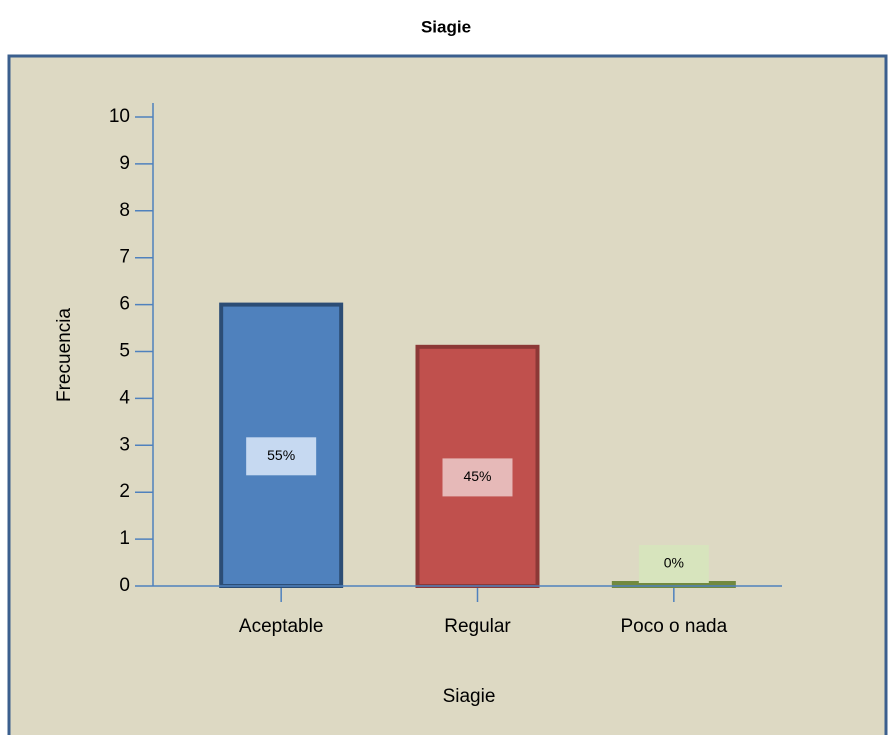 The height and width of the screenshot is (735, 892). Describe the element at coordinates (477, 626) in the screenshot. I see `x-tick-label: Regular` at that location.